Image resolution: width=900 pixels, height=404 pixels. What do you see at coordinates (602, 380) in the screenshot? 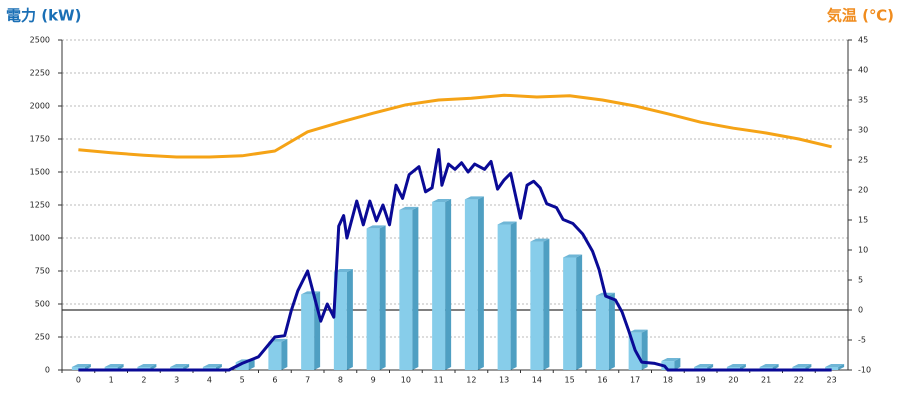
I see `x-tick-label: 16` at bounding box center [602, 380].